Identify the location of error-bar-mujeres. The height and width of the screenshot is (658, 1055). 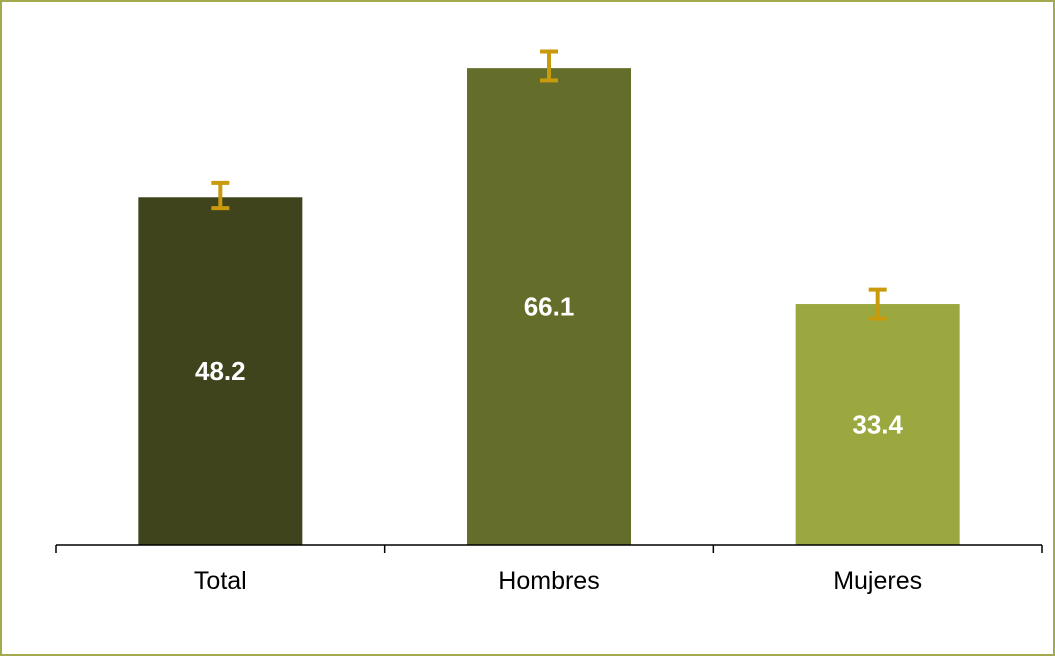
(877, 304).